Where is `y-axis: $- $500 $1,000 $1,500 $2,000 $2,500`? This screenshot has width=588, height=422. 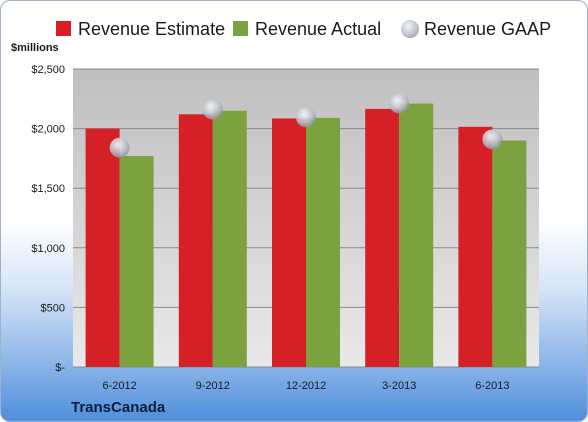
y-axis: $- $500 $1,000 $1,500 $2,000 $2,500 is located at coordinates (48, 219).